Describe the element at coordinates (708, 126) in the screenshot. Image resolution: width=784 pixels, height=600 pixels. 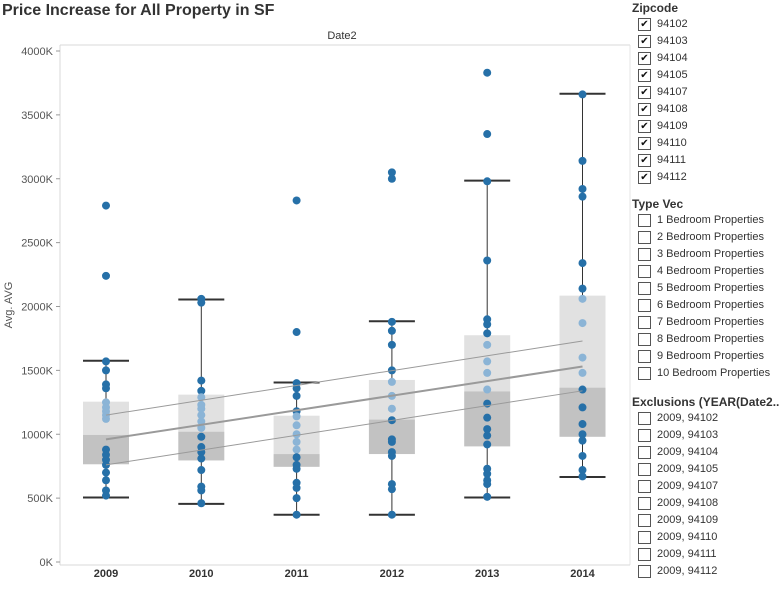
I see `zipcode-item: ✔ 94109` at that location.